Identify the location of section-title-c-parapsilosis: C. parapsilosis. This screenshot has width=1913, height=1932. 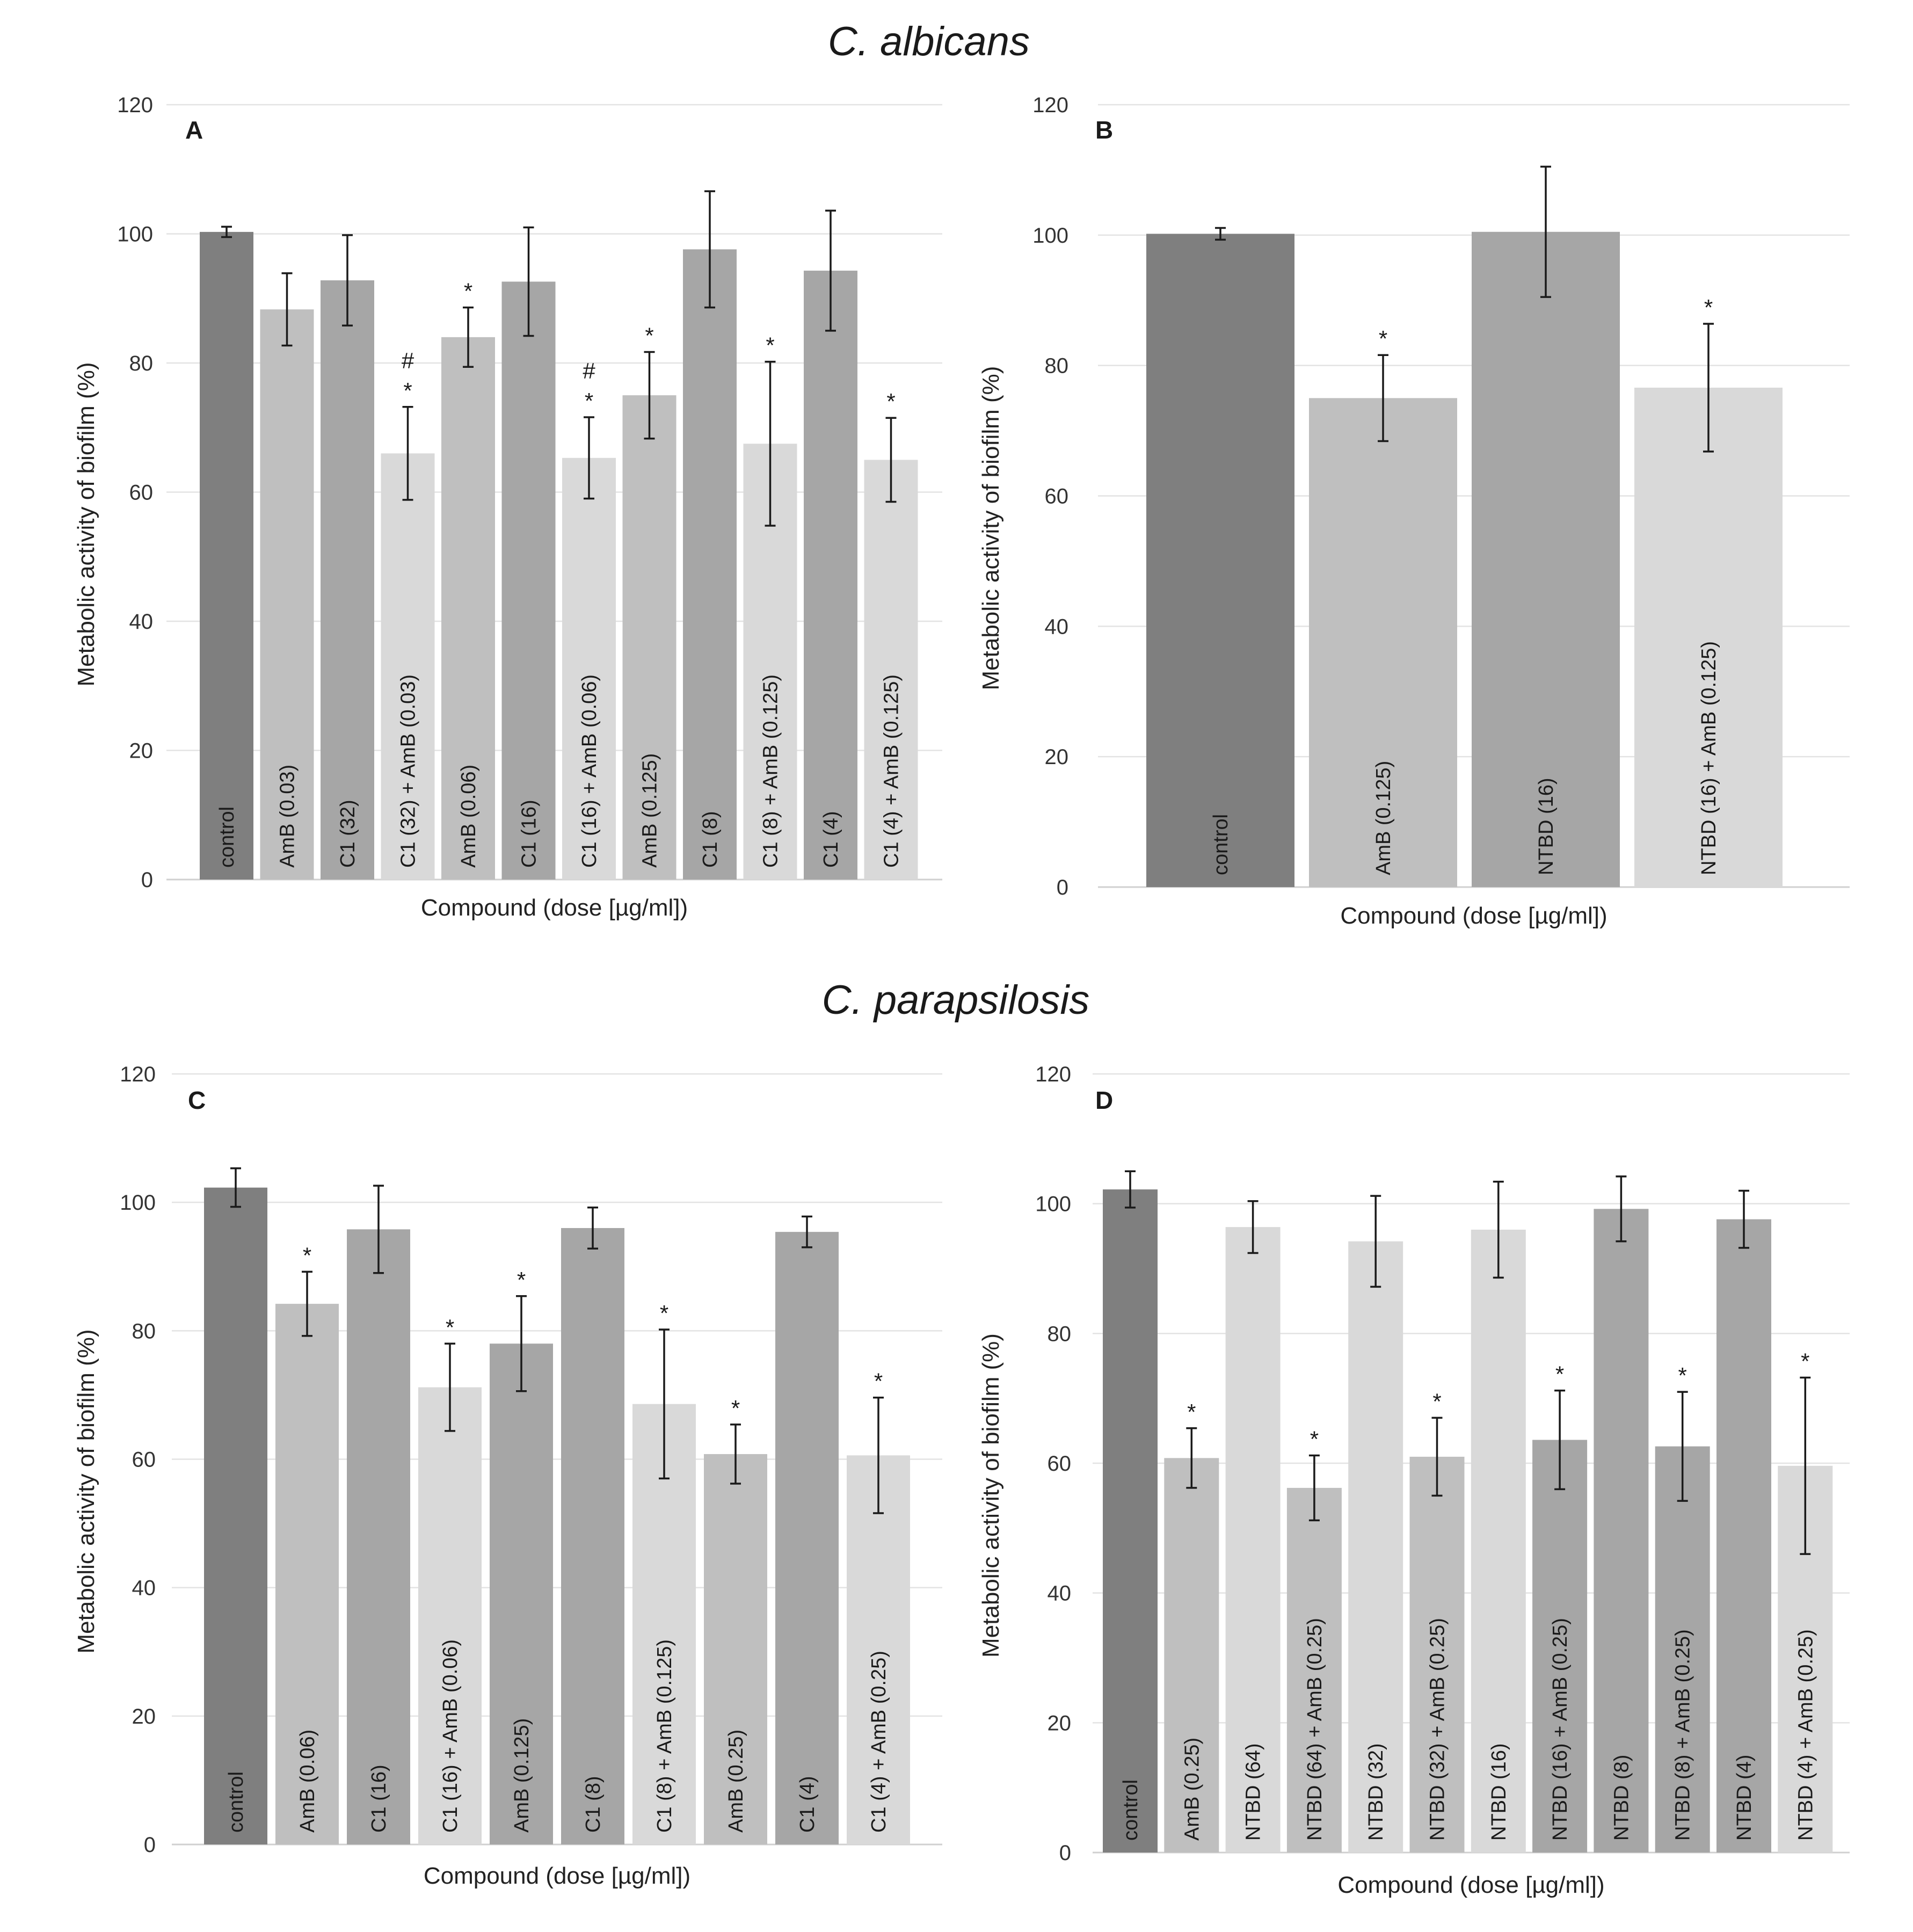
(955, 1000).